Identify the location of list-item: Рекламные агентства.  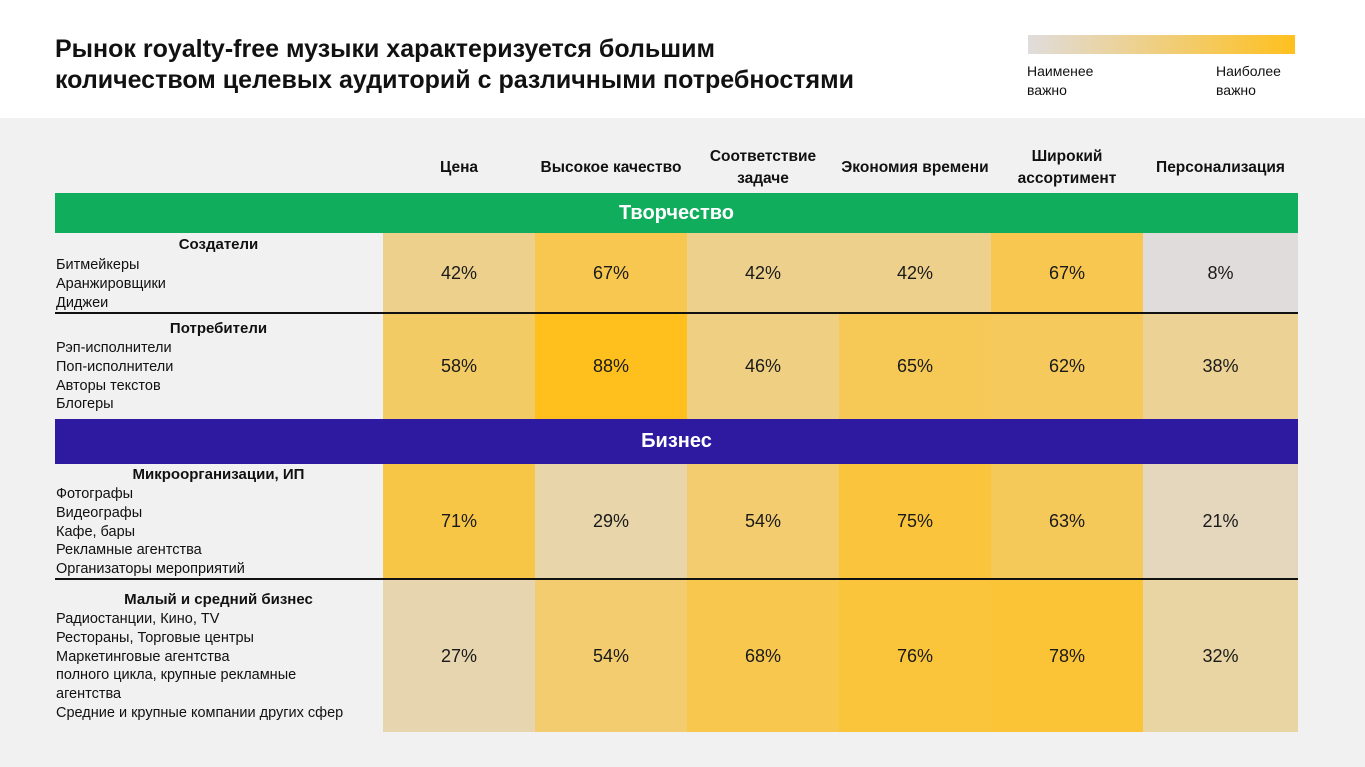
(129, 550).